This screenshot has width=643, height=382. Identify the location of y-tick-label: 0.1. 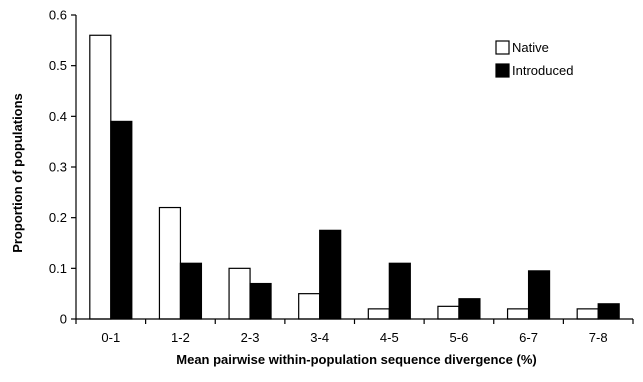
(58, 268).